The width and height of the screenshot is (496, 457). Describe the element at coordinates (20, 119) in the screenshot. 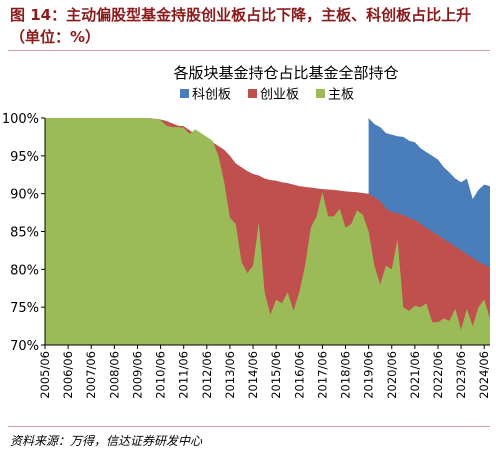

I see `y-tick-label: 100%` at that location.